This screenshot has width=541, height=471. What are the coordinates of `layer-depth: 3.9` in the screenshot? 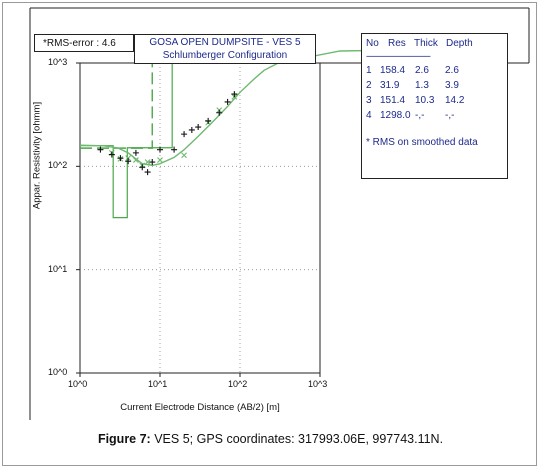 It's located at (452, 85).